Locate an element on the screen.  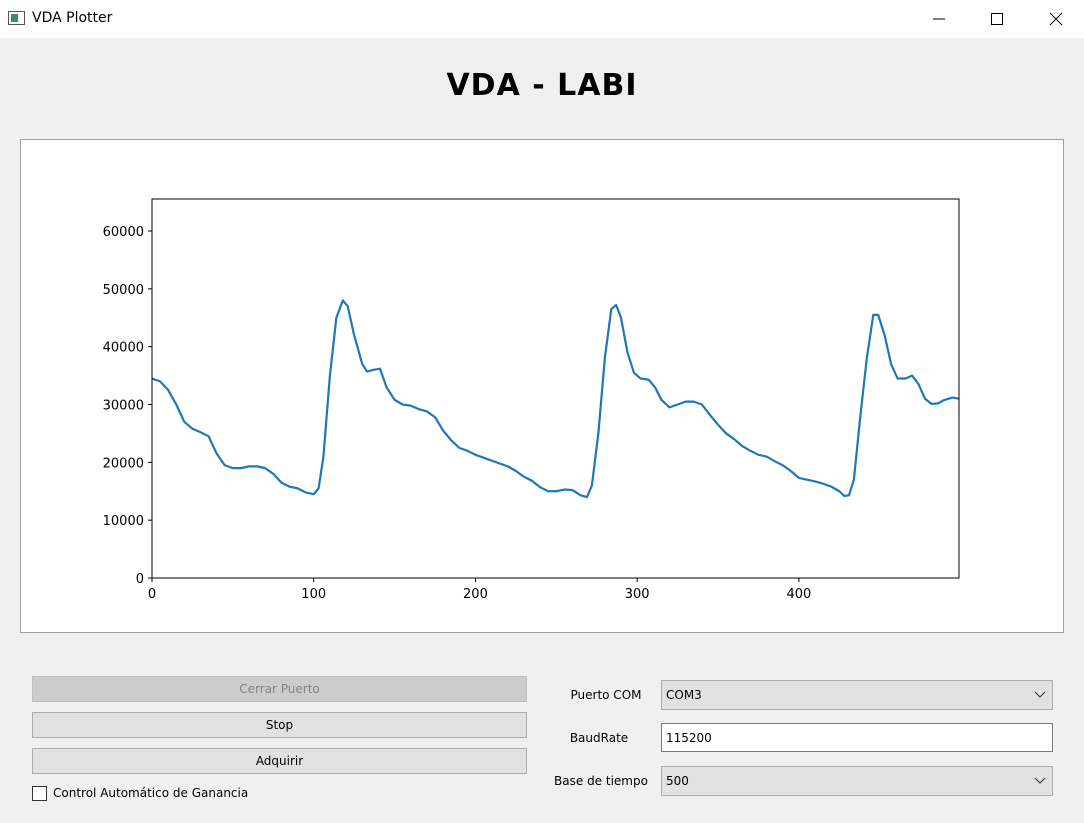
input-value: 115200 is located at coordinates (689, 738).